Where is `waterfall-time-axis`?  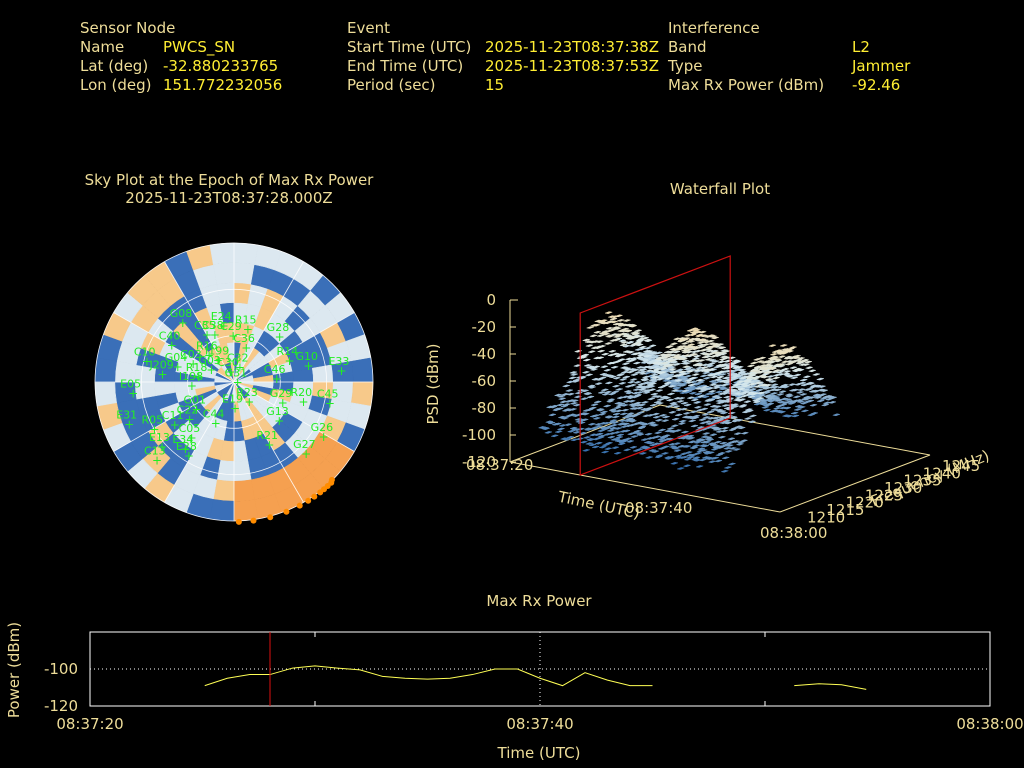 waterfall-time-axis is located at coordinates (645, 487).